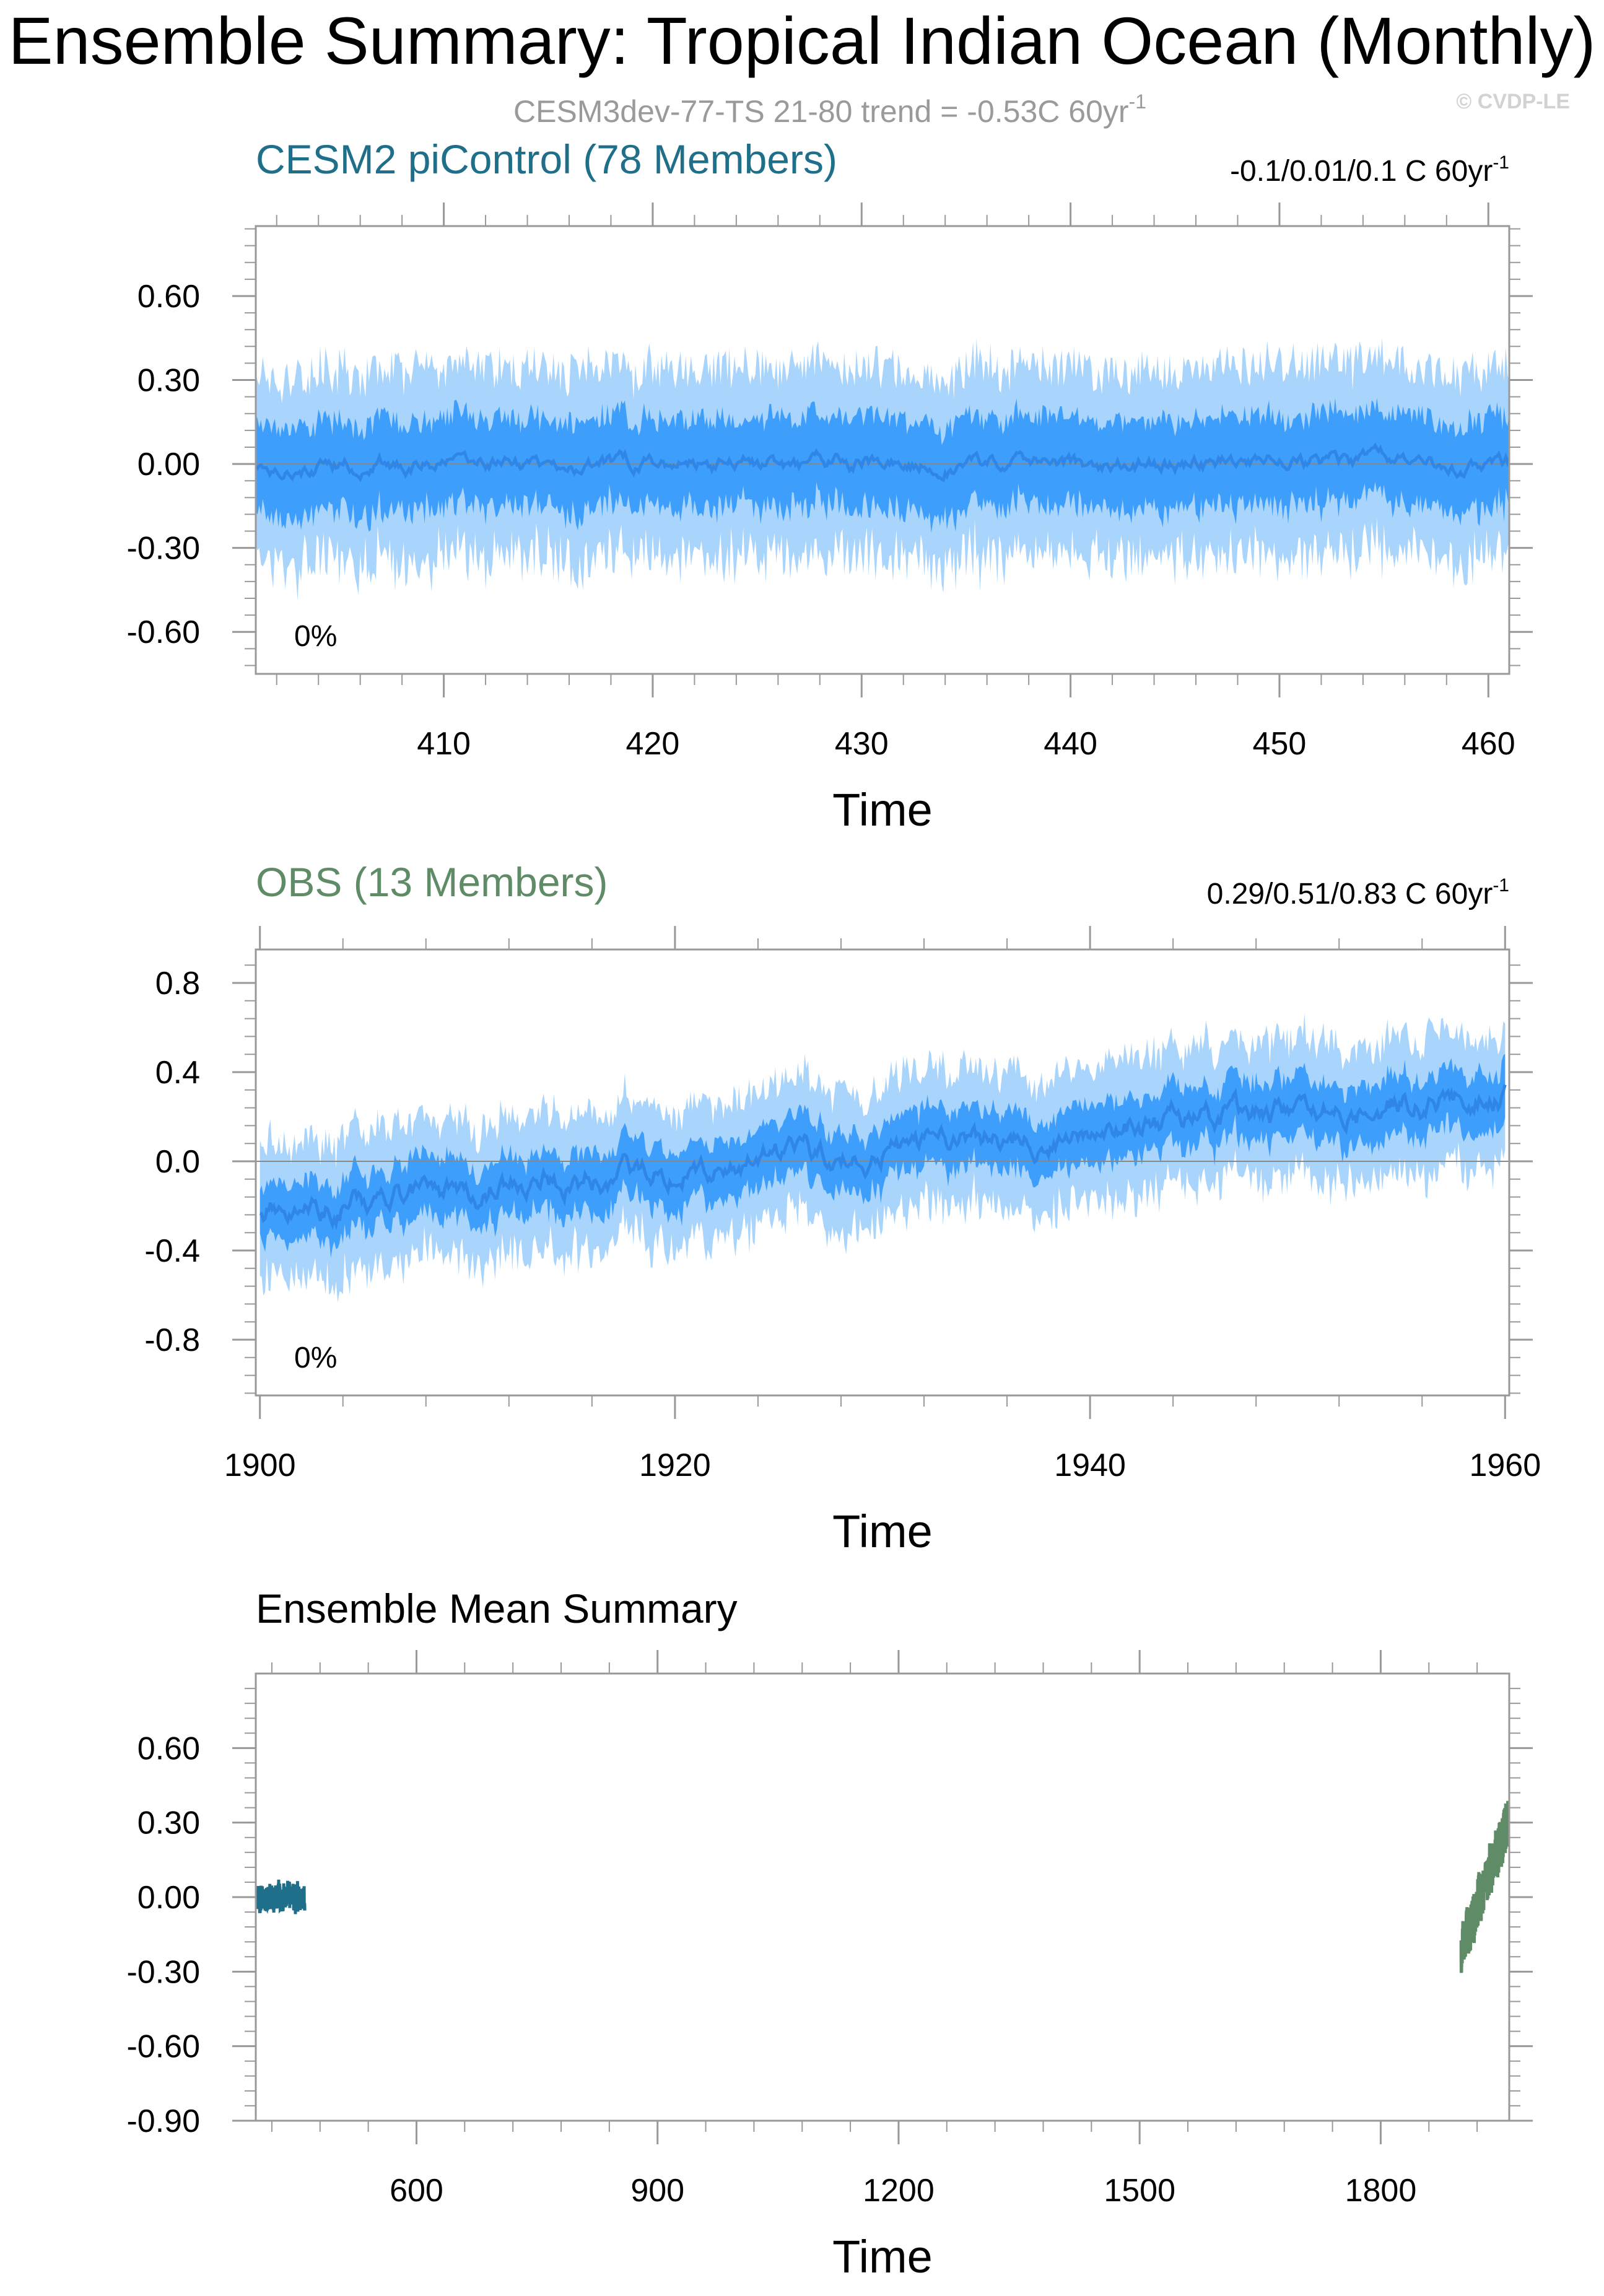  What do you see at coordinates (1280, 744) in the screenshot?
I see `x-tick-label: 450` at bounding box center [1280, 744].